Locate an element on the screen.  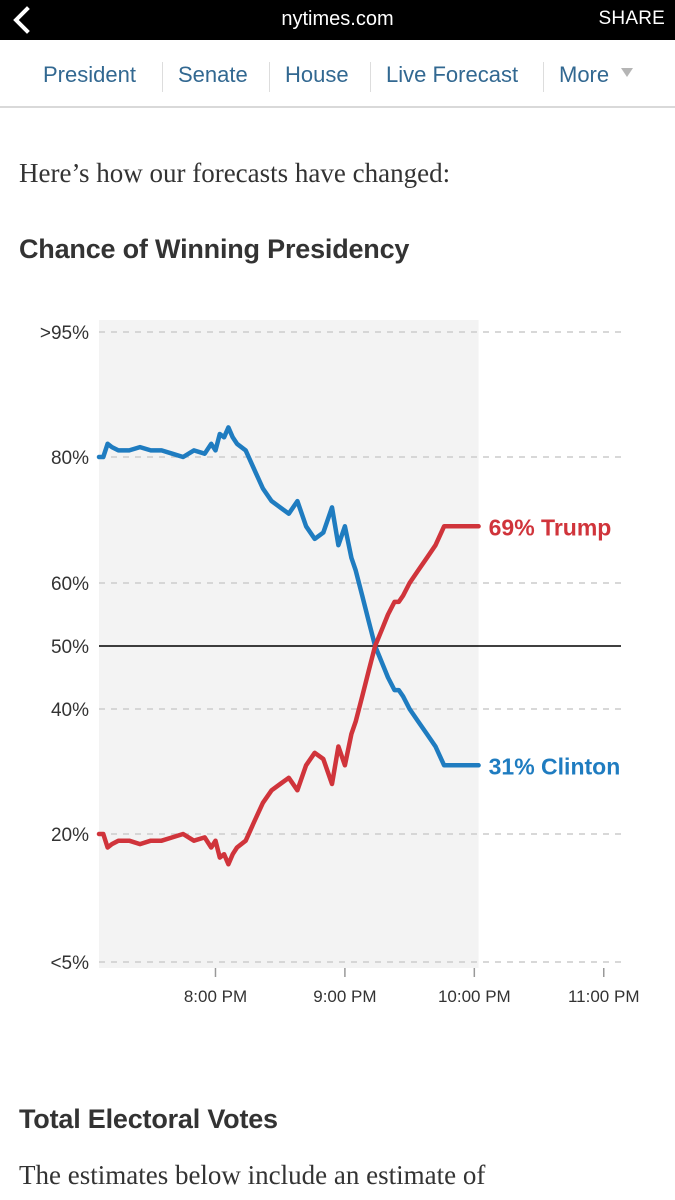
series-end-label-clinton: 31% Clinton is located at coordinates (555, 766).